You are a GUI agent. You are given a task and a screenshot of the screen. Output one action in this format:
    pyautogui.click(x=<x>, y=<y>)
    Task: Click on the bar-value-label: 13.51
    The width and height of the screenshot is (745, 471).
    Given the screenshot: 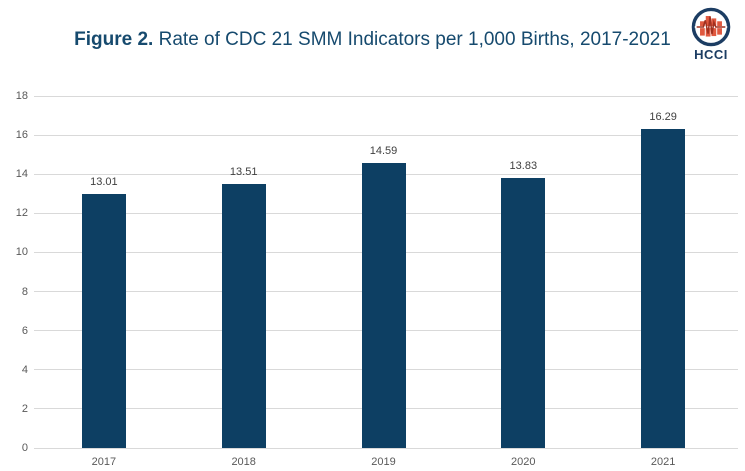 What is the action you would take?
    pyautogui.click(x=243, y=171)
    